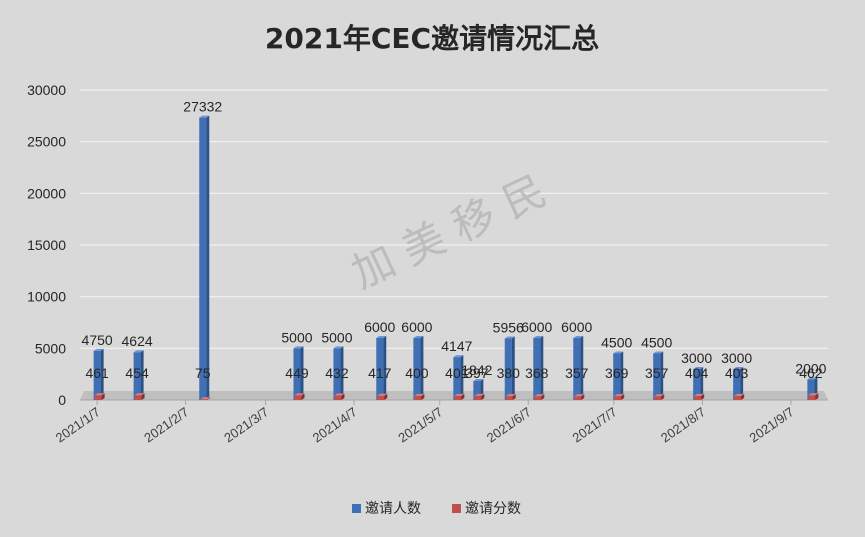 The height and width of the screenshot is (537, 865). What do you see at coordinates (46, 193) in the screenshot?
I see `y-tick-label: 20000` at bounding box center [46, 193].